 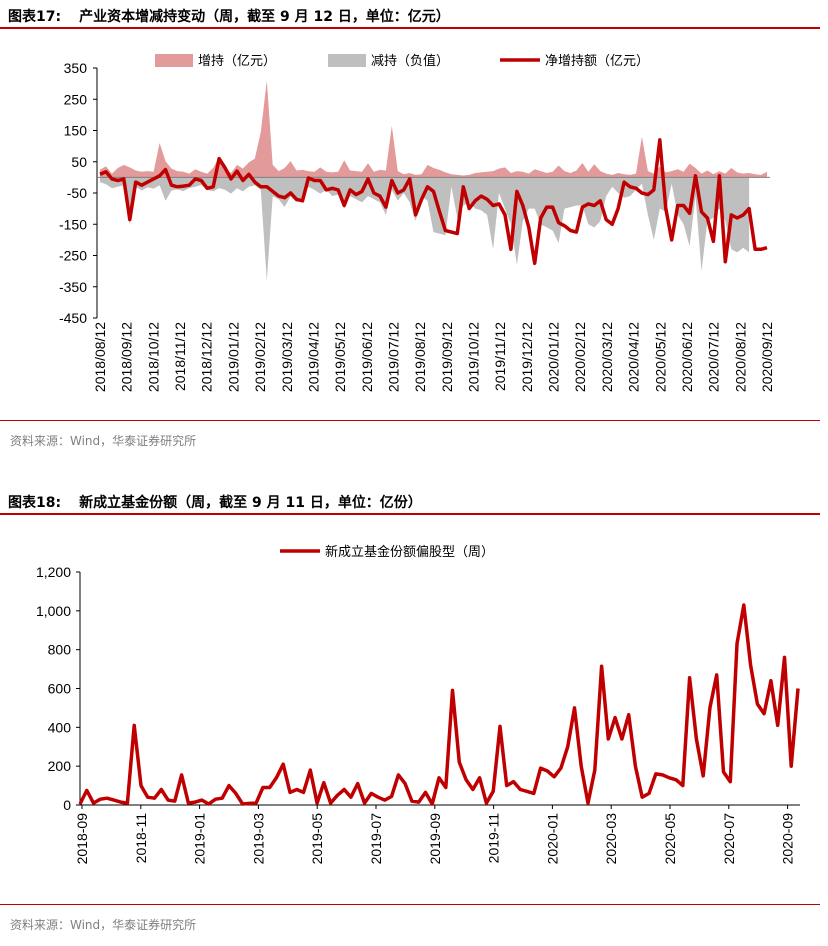 I want to click on figure-18-caption: 新成立基金份额（周，截至 9 月 11 日，单位：亿份）, so click(x=250, y=503).